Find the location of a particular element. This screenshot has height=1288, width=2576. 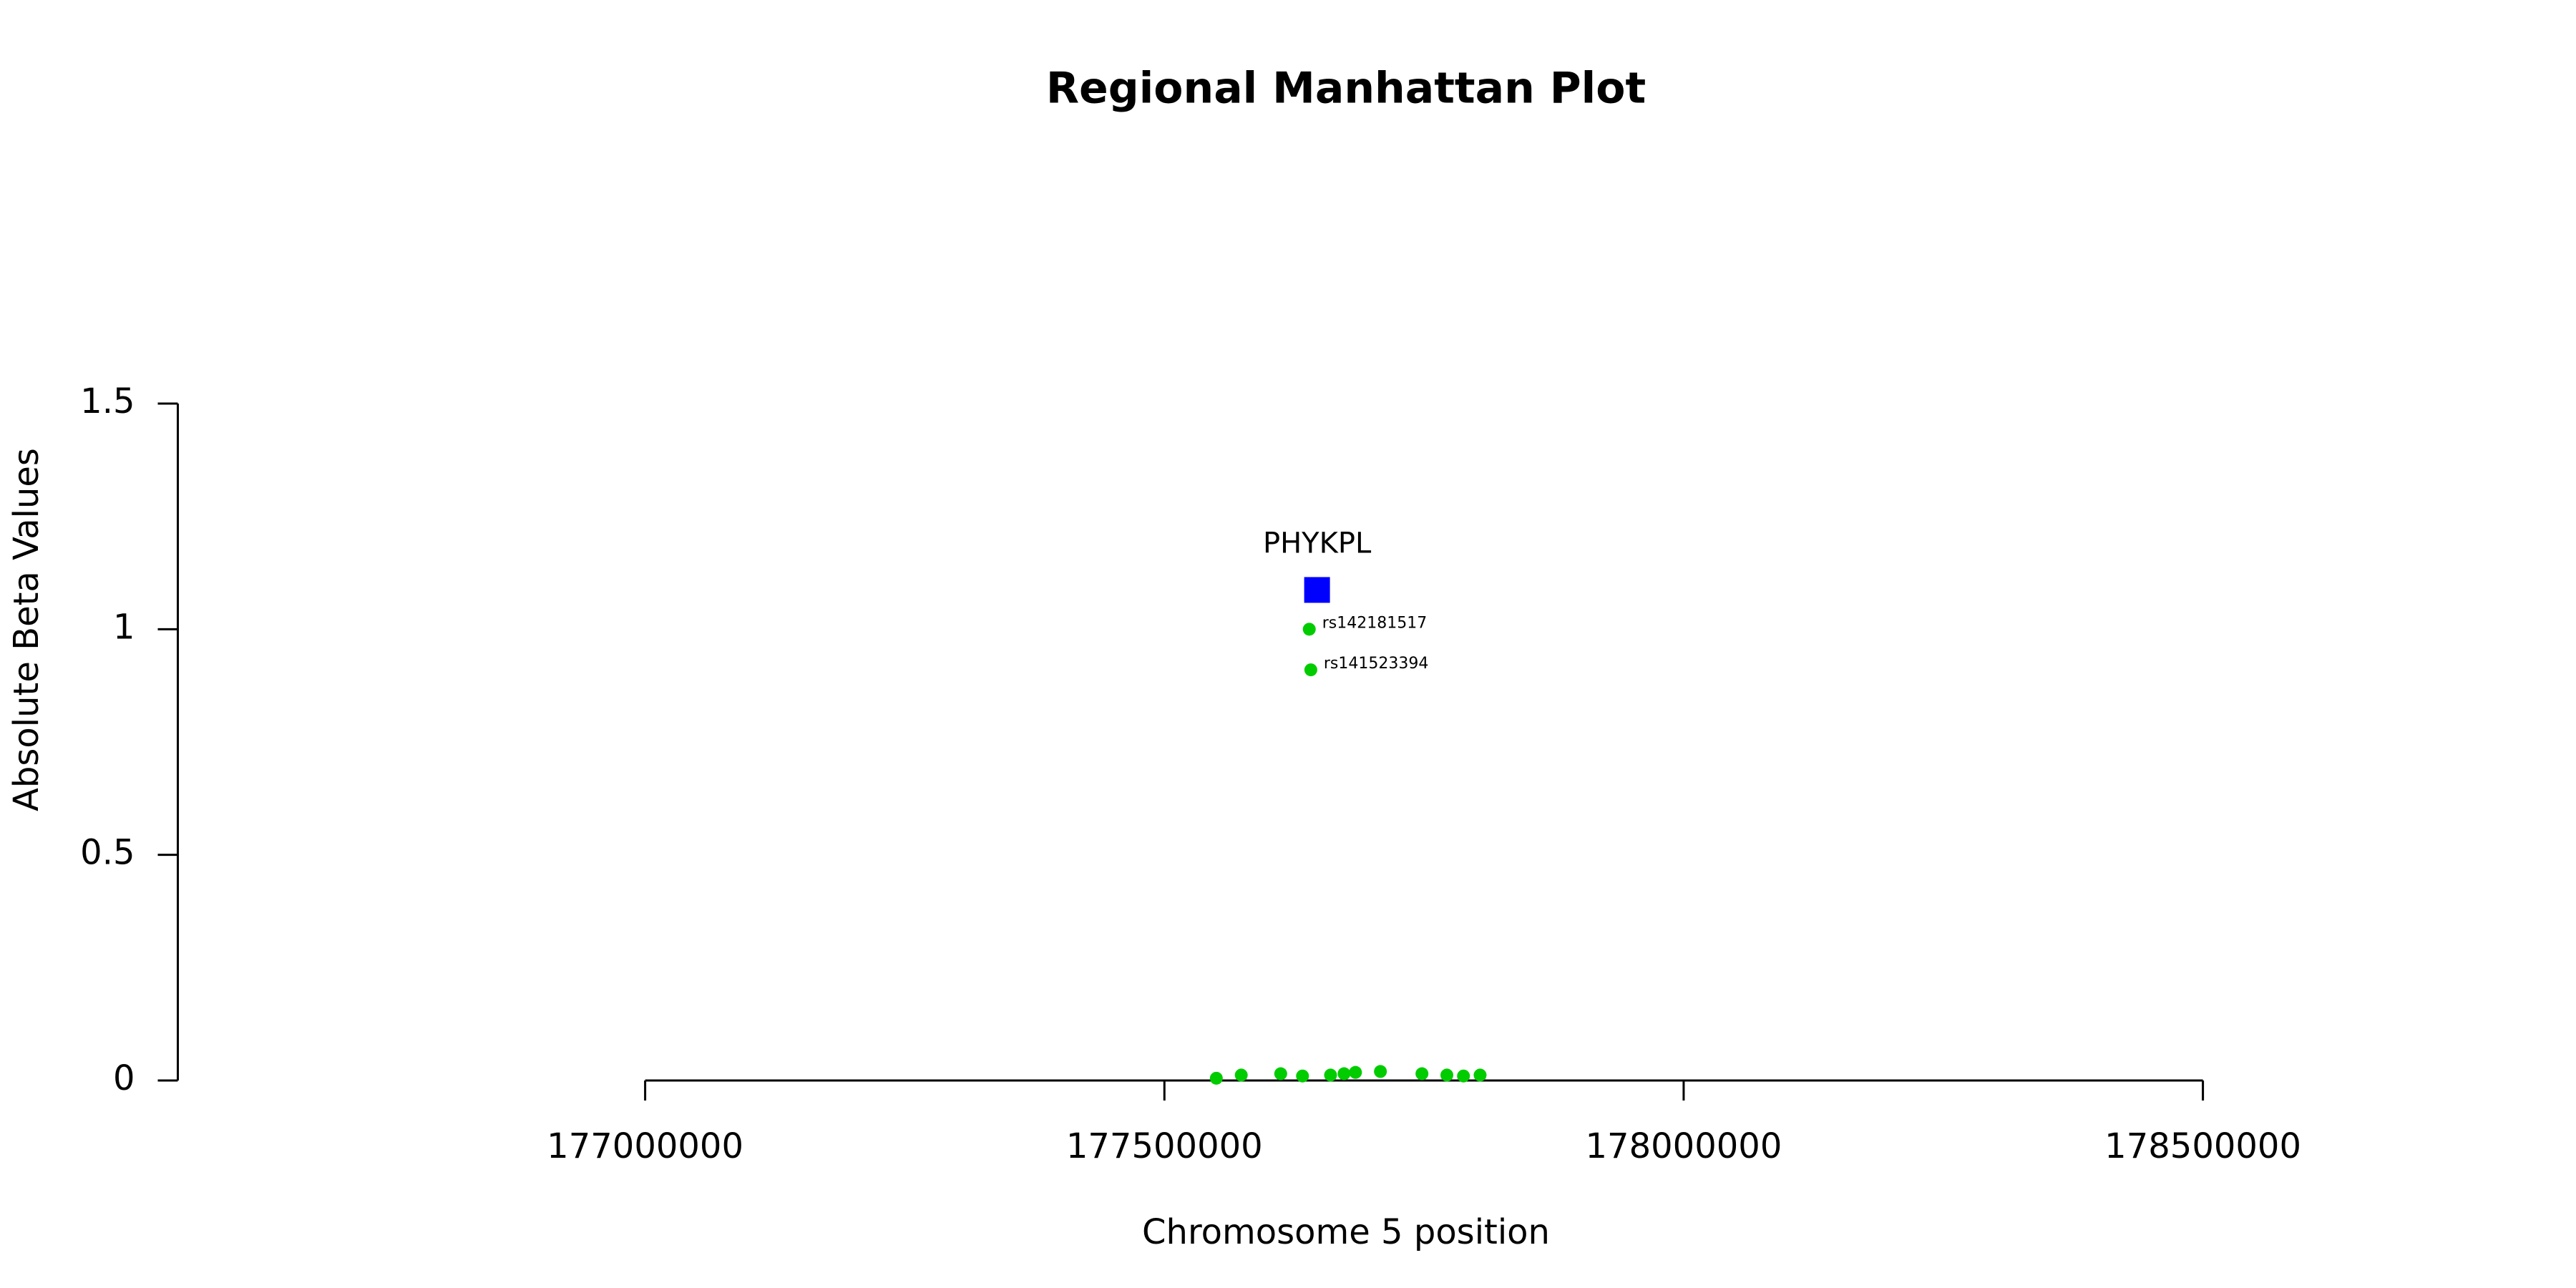

x-tick-label: 178500000 is located at coordinates (2202, 1146).